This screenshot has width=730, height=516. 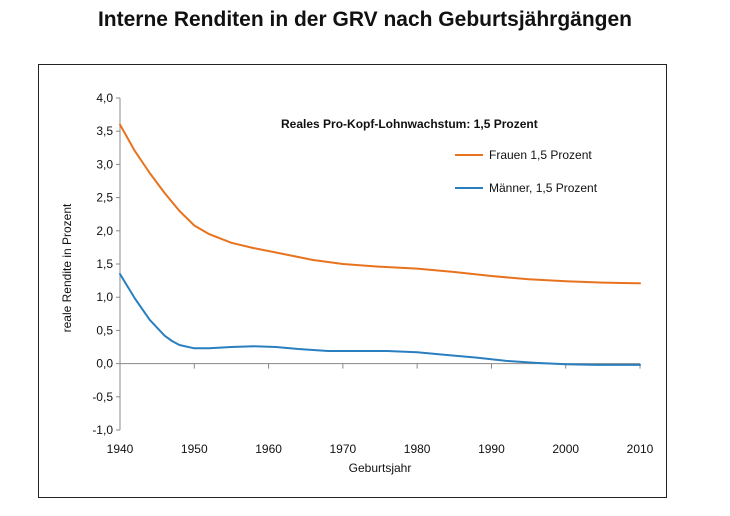 I want to click on y-tick-label: 1,5, so click(x=104, y=264).